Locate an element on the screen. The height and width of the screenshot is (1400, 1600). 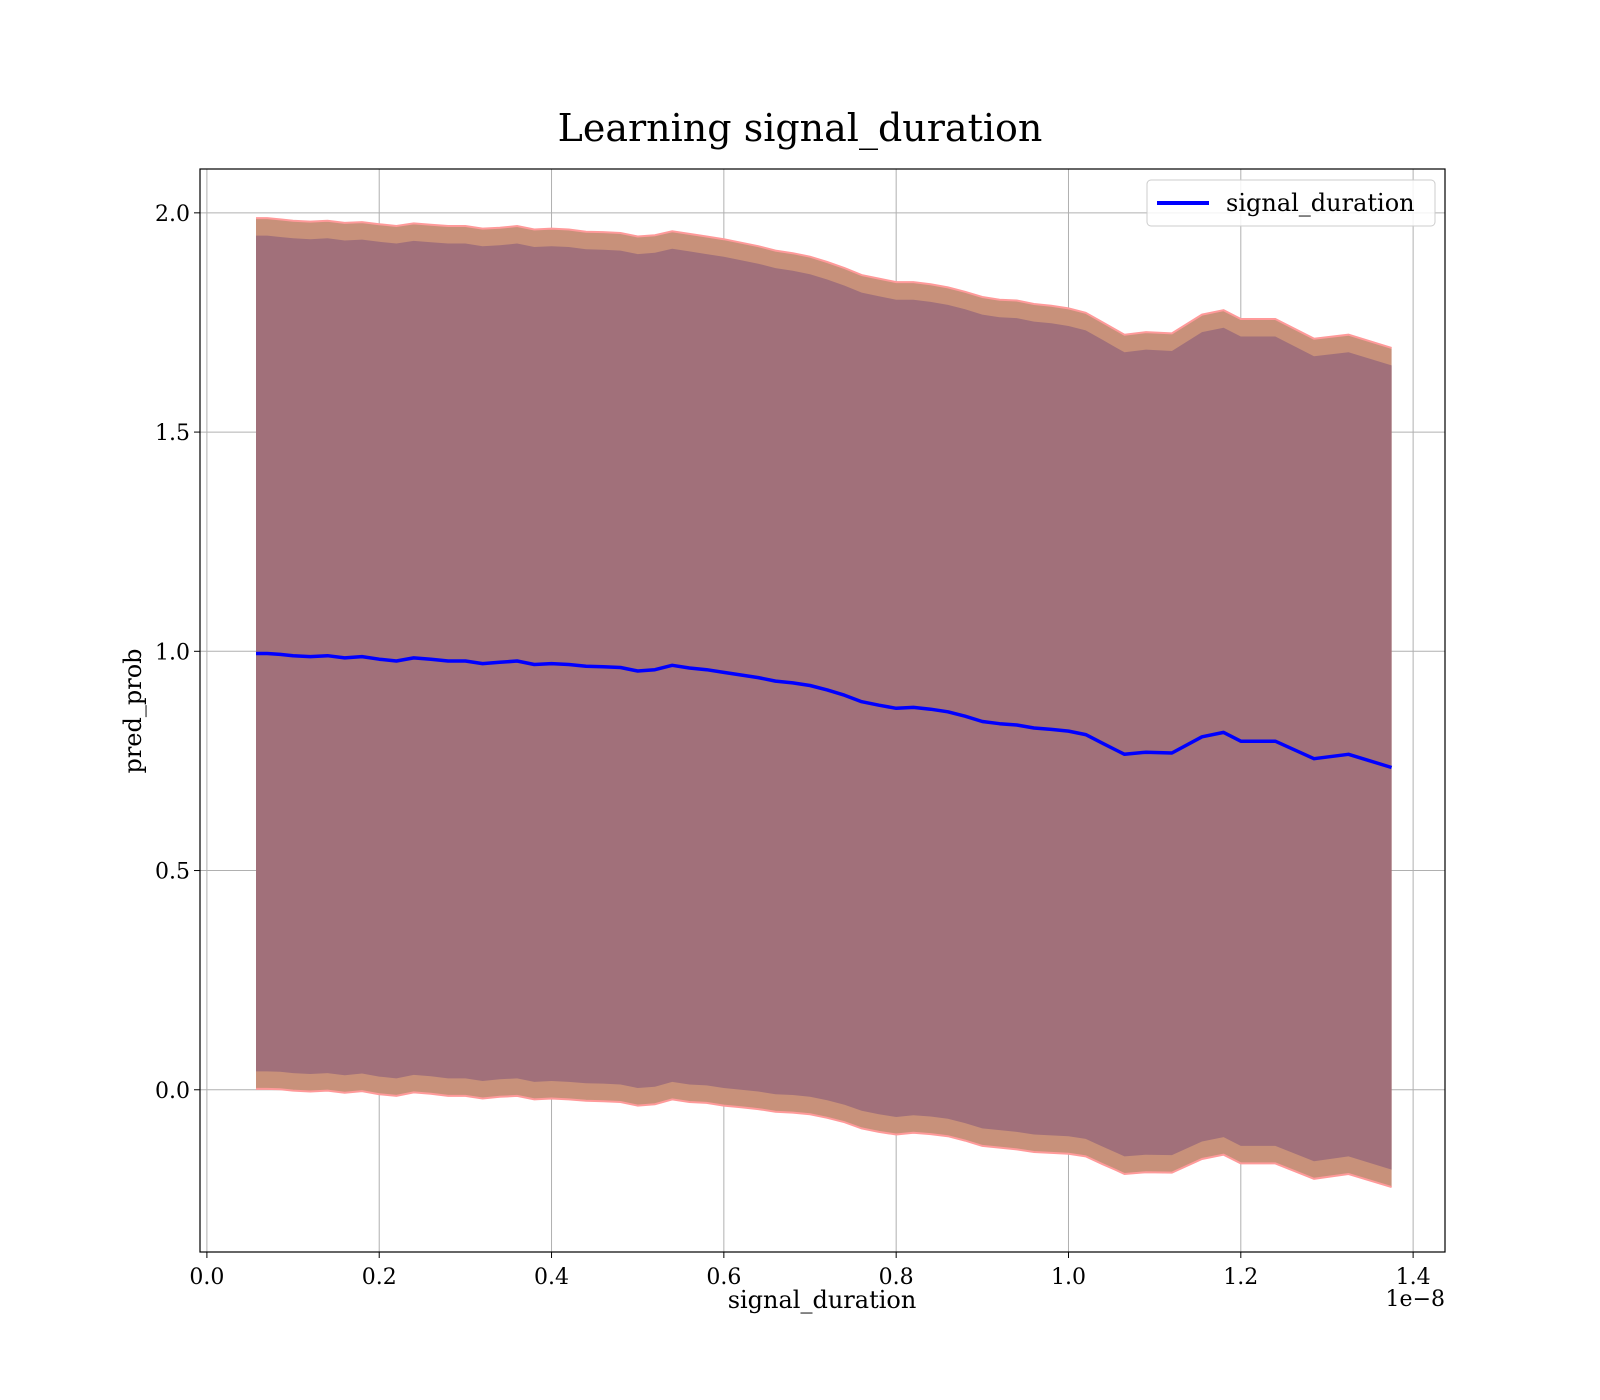
x-tick-label: 1.4 is located at coordinates (1413, 1277).